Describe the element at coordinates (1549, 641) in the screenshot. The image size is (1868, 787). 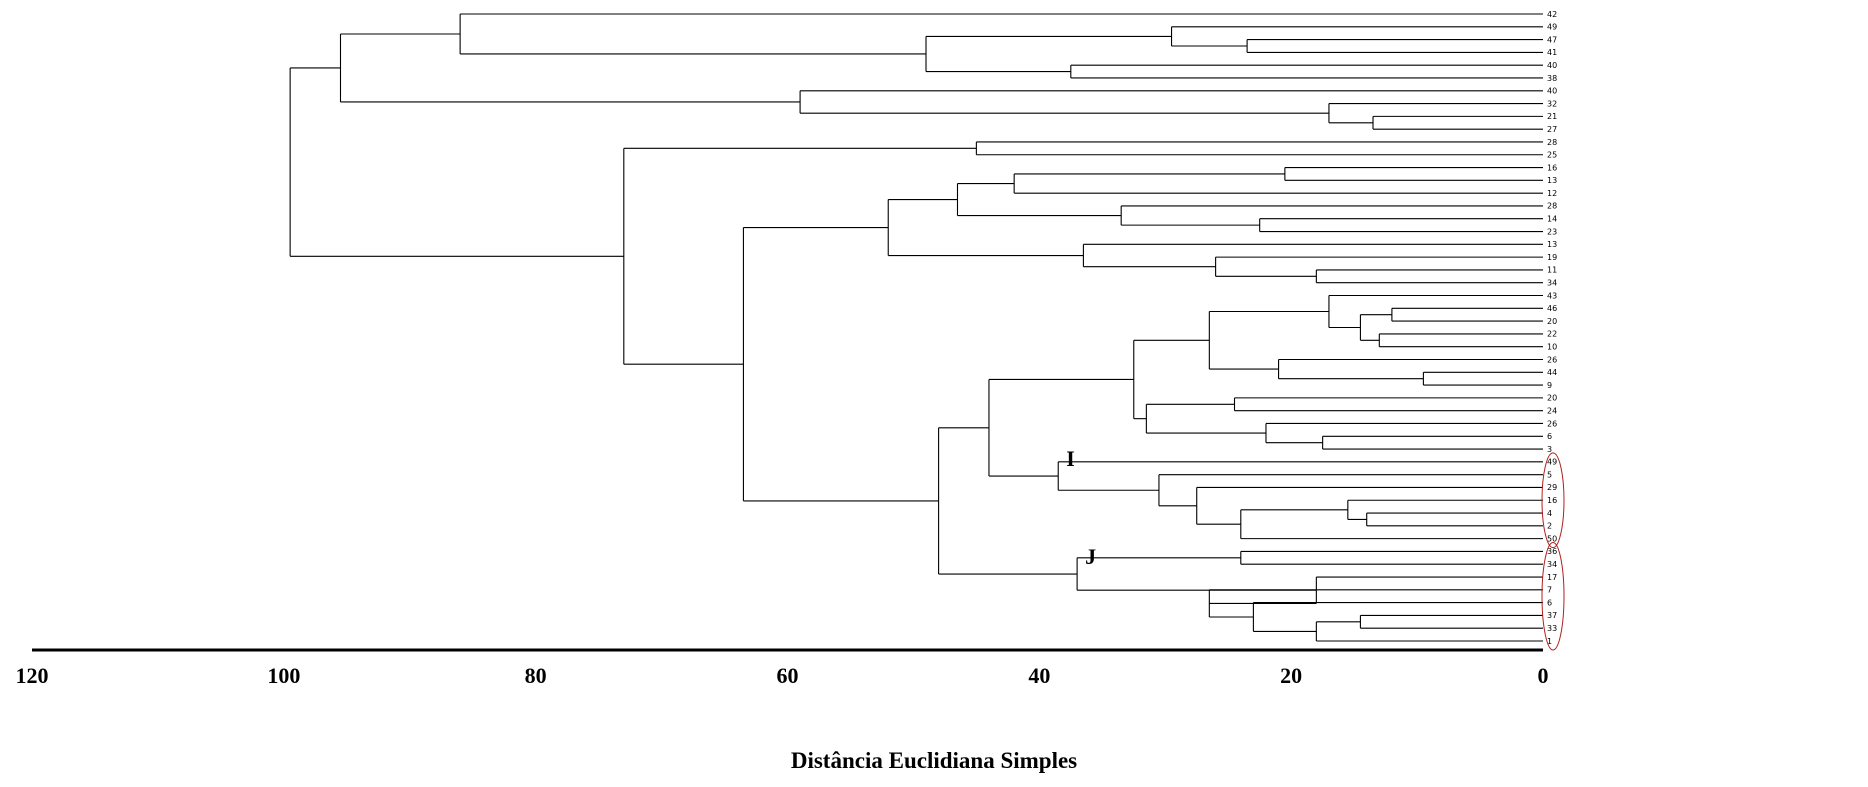
I see `leaf-label: 1` at that location.